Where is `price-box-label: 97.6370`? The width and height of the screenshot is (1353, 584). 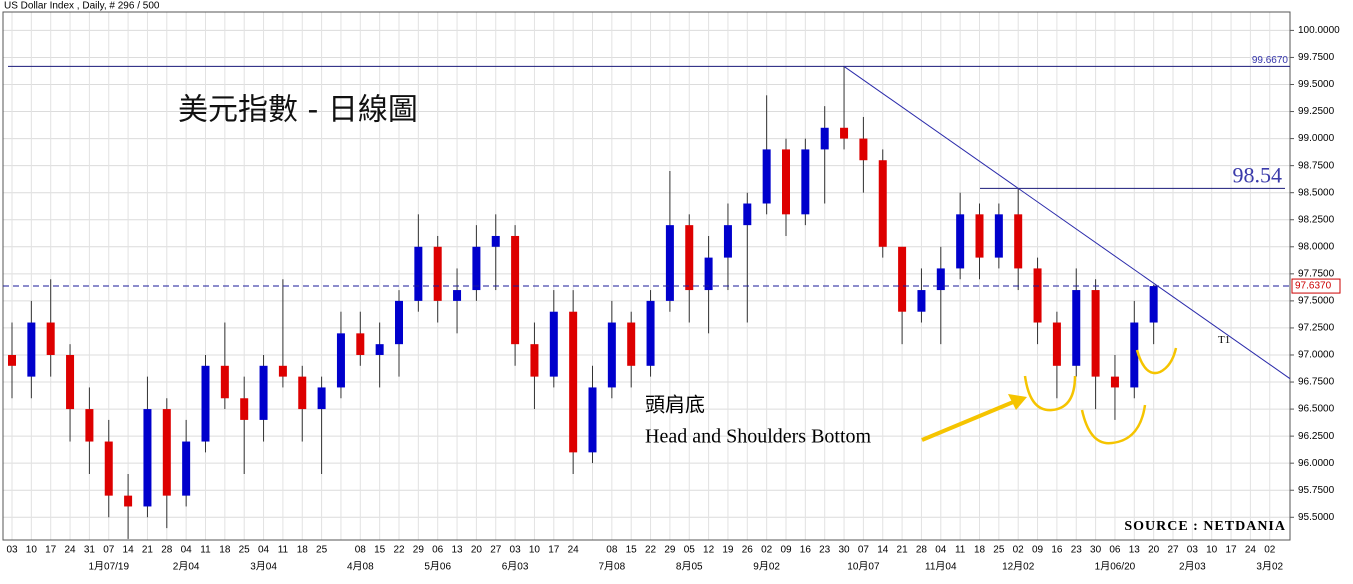 price-box-label: 97.6370 is located at coordinates (1313, 286).